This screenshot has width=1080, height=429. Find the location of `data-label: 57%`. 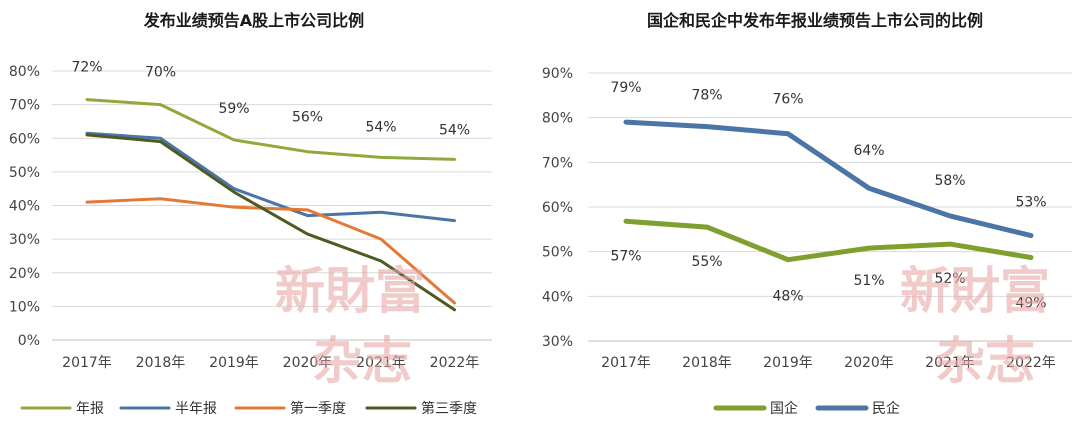

data-label: 57% is located at coordinates (625, 256).